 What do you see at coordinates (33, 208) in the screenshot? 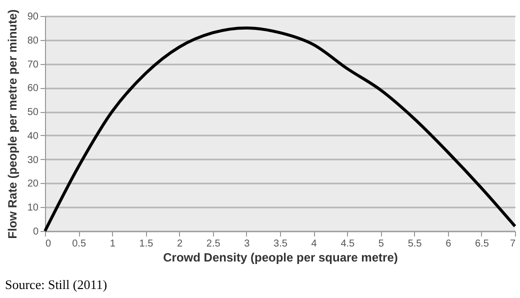
I see `y-tick-label: 10` at bounding box center [33, 208].